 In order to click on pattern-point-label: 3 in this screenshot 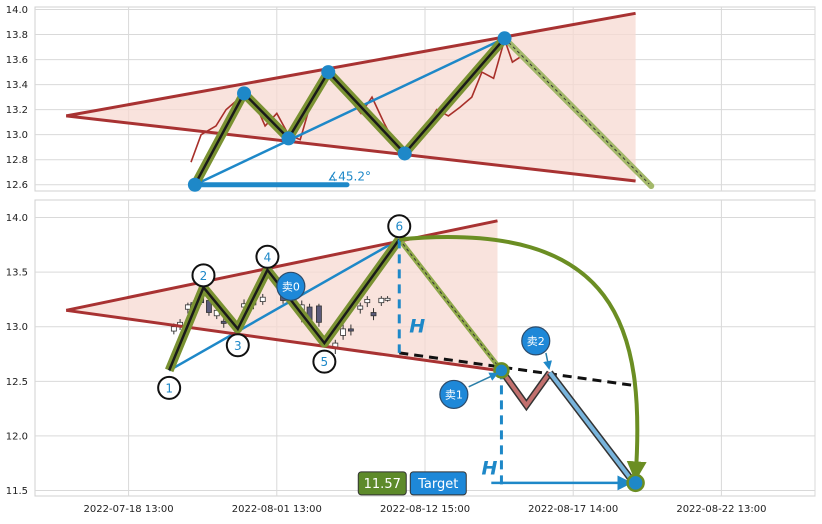, I will do `click(238, 346)`.